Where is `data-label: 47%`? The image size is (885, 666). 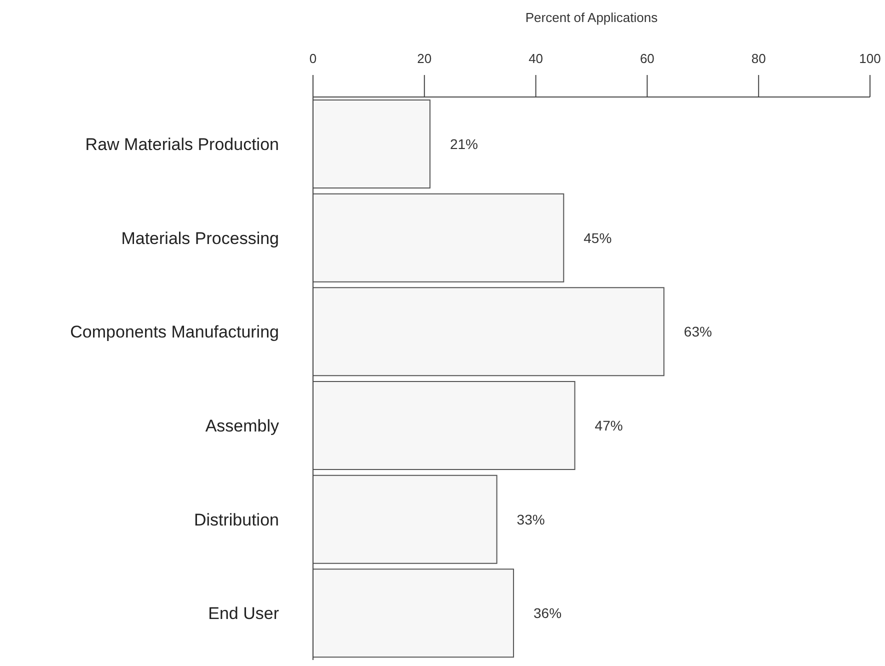
data-label: 47% is located at coordinates (608, 426).